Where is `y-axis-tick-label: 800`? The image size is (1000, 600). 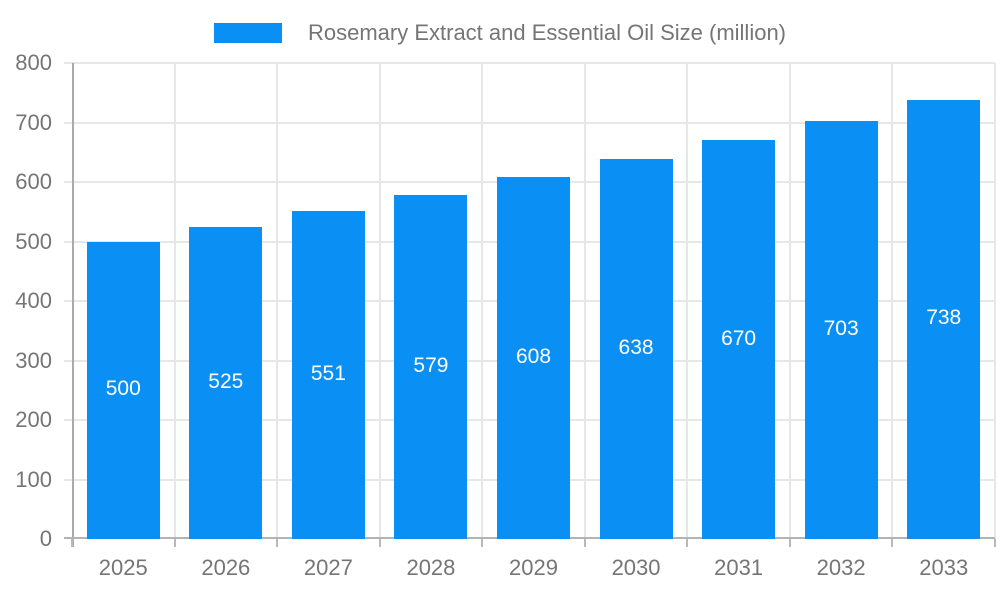
y-axis-tick-label: 800 is located at coordinates (33, 62).